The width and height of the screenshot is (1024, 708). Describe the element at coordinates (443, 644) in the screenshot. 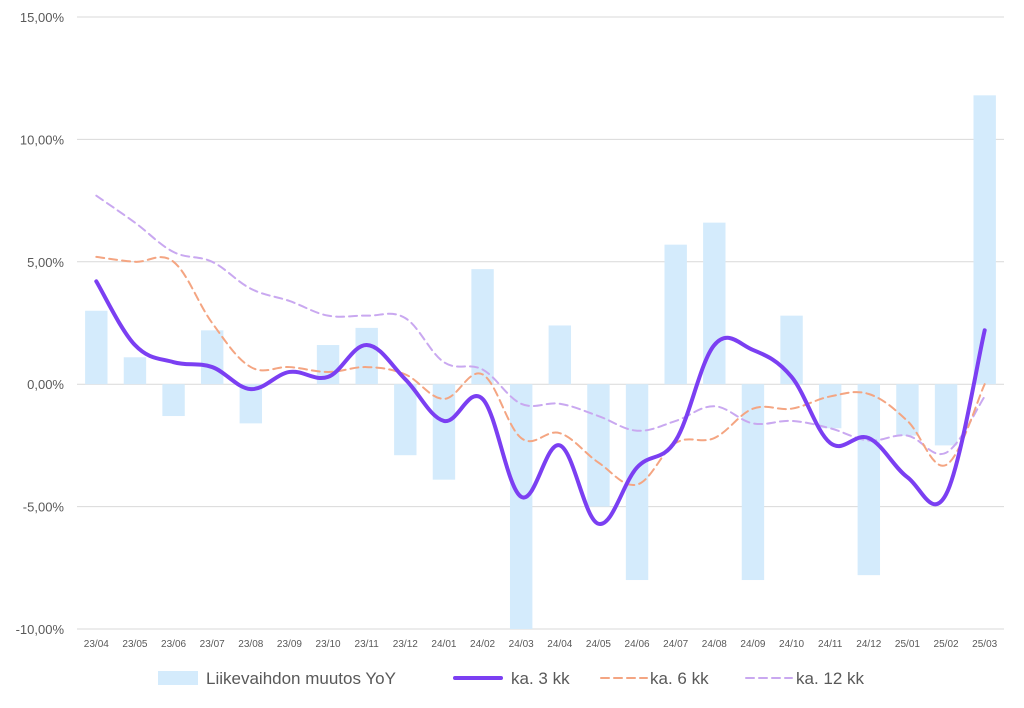

I see `x-tick-label: 24/01` at that location.